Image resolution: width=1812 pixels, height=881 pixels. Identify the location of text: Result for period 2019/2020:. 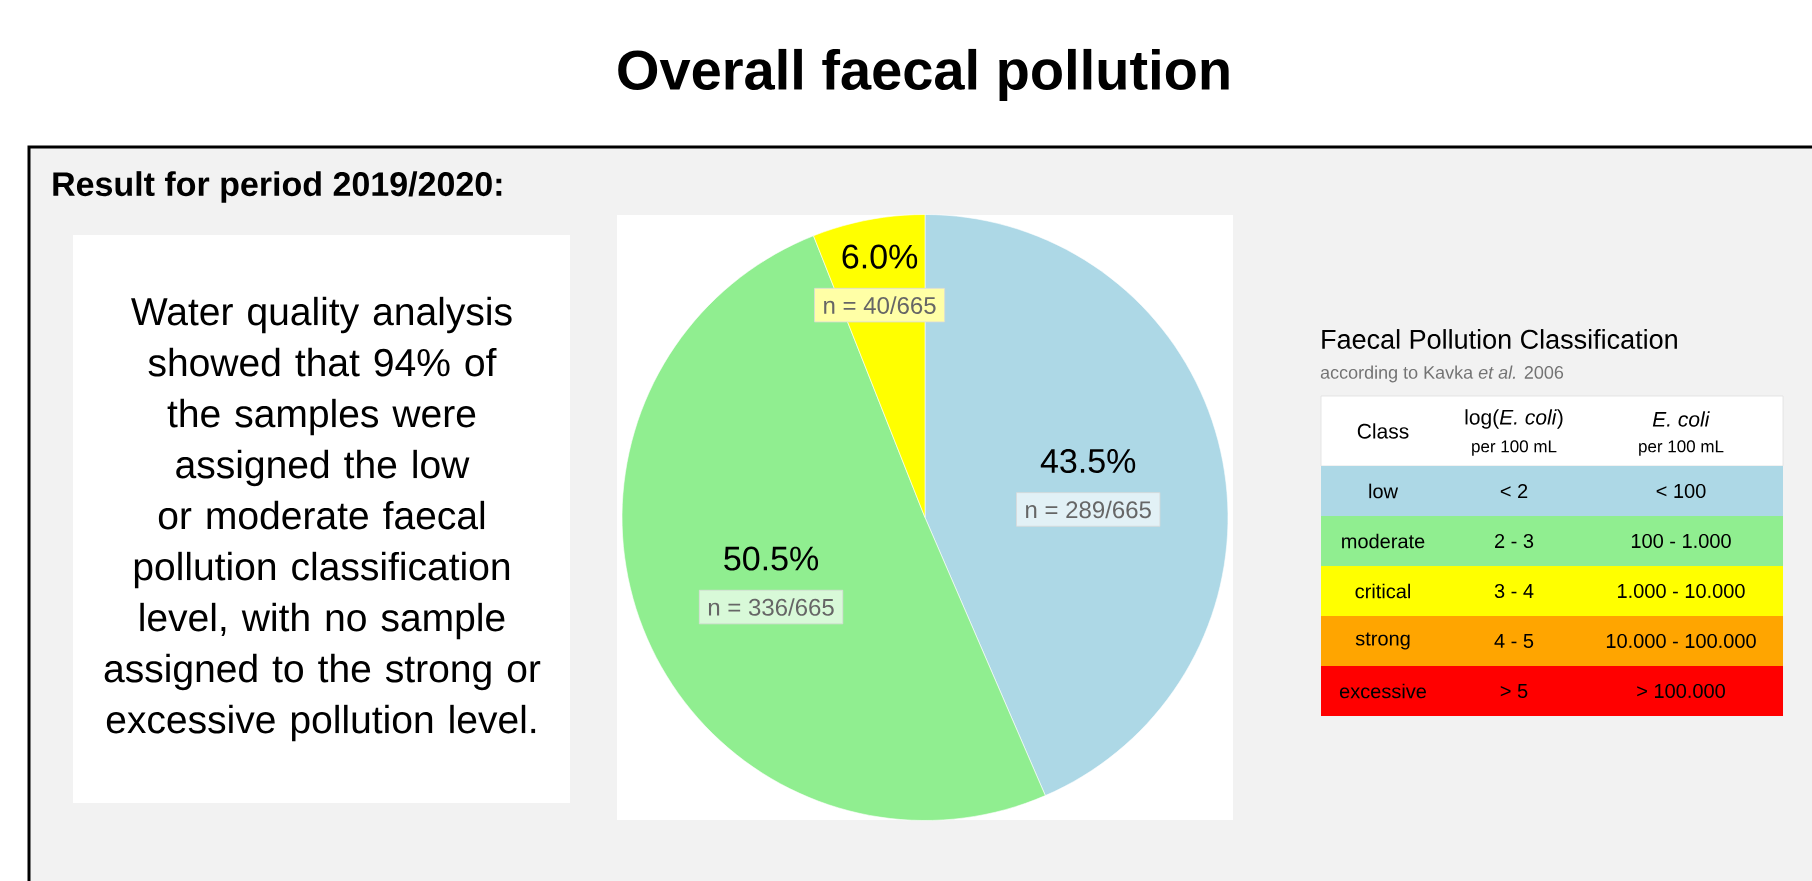
(277, 187).